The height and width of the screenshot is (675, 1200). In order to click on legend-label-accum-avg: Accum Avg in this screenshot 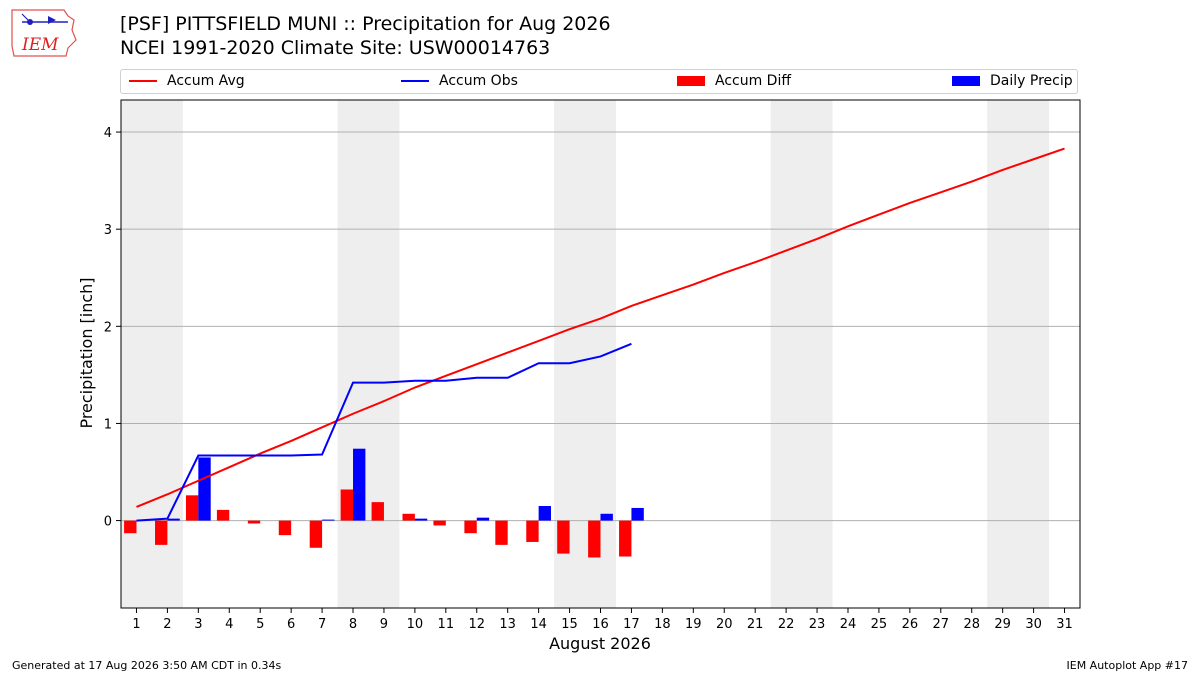, I will do `click(206, 81)`.